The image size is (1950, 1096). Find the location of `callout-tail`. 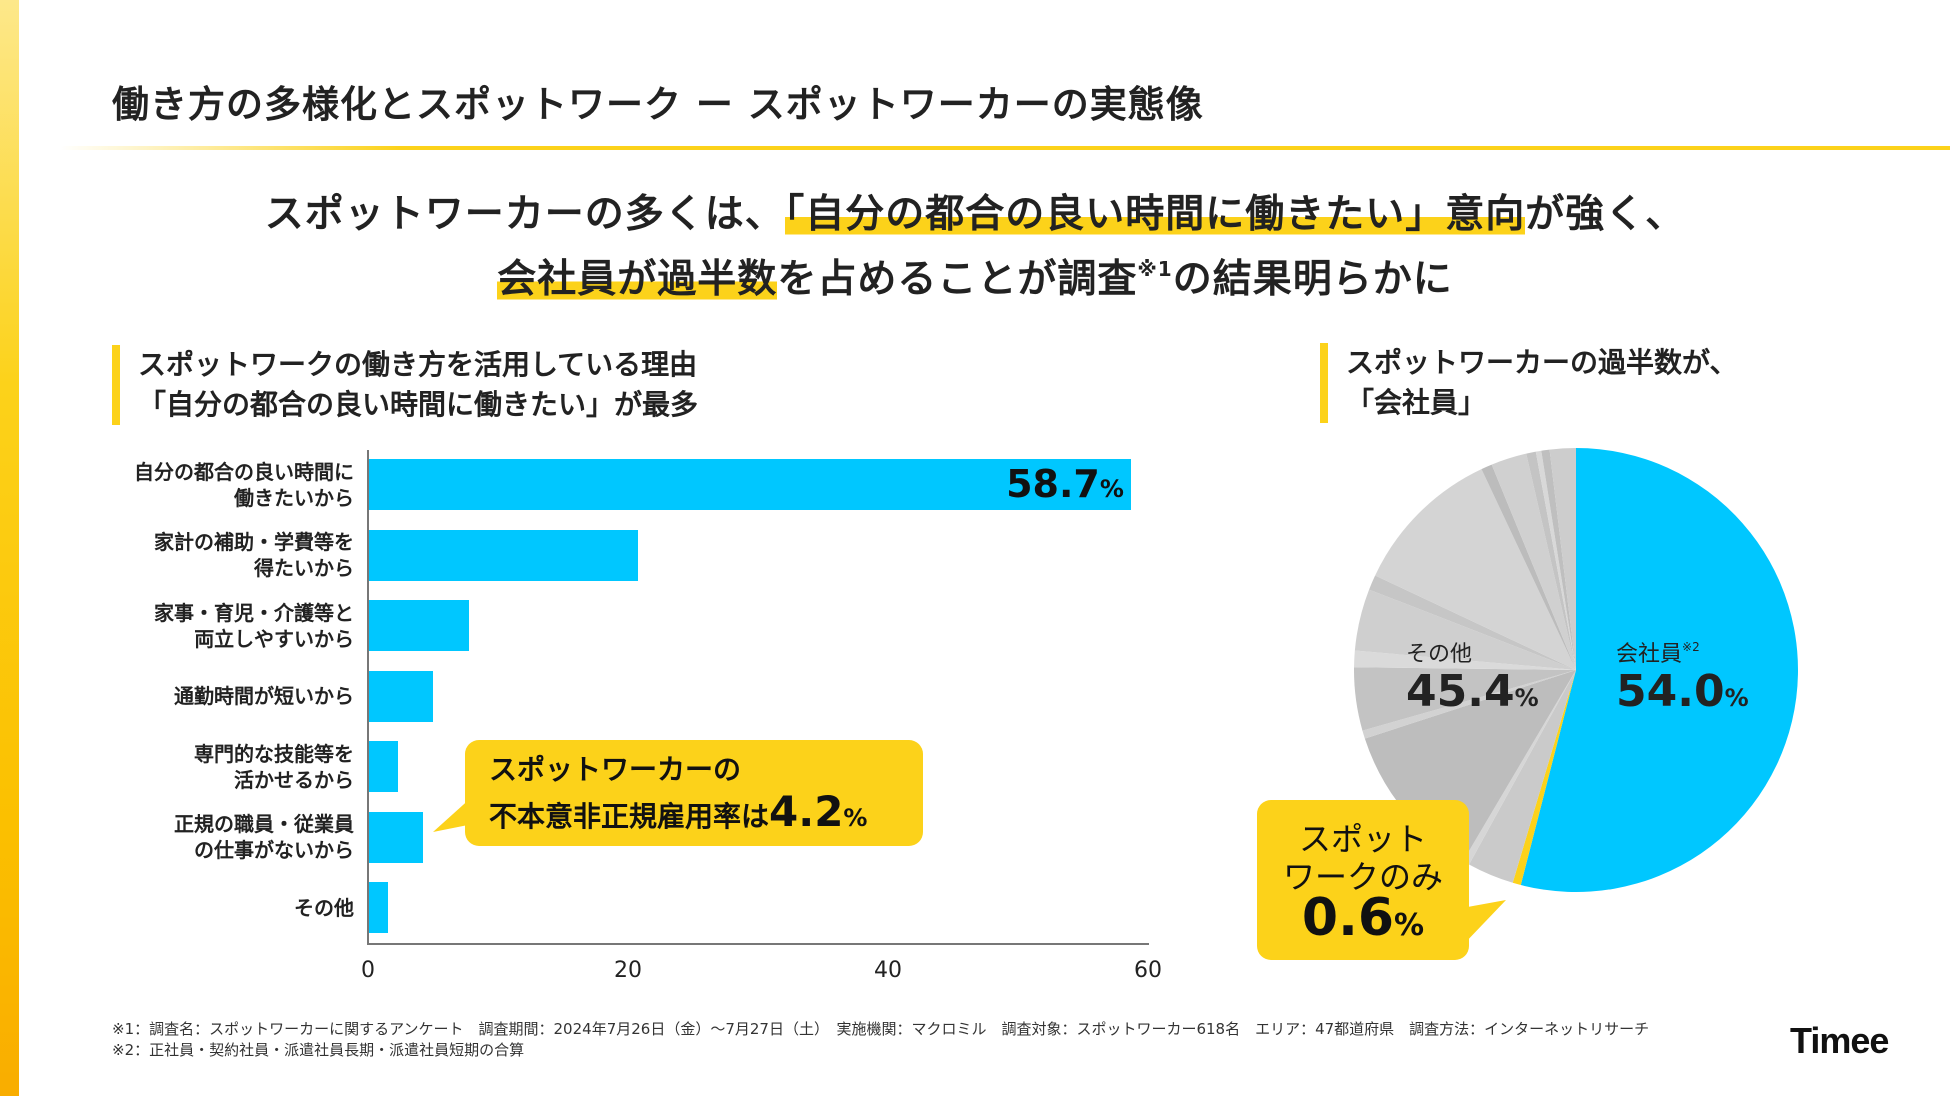

callout-tail is located at coordinates (453, 814).